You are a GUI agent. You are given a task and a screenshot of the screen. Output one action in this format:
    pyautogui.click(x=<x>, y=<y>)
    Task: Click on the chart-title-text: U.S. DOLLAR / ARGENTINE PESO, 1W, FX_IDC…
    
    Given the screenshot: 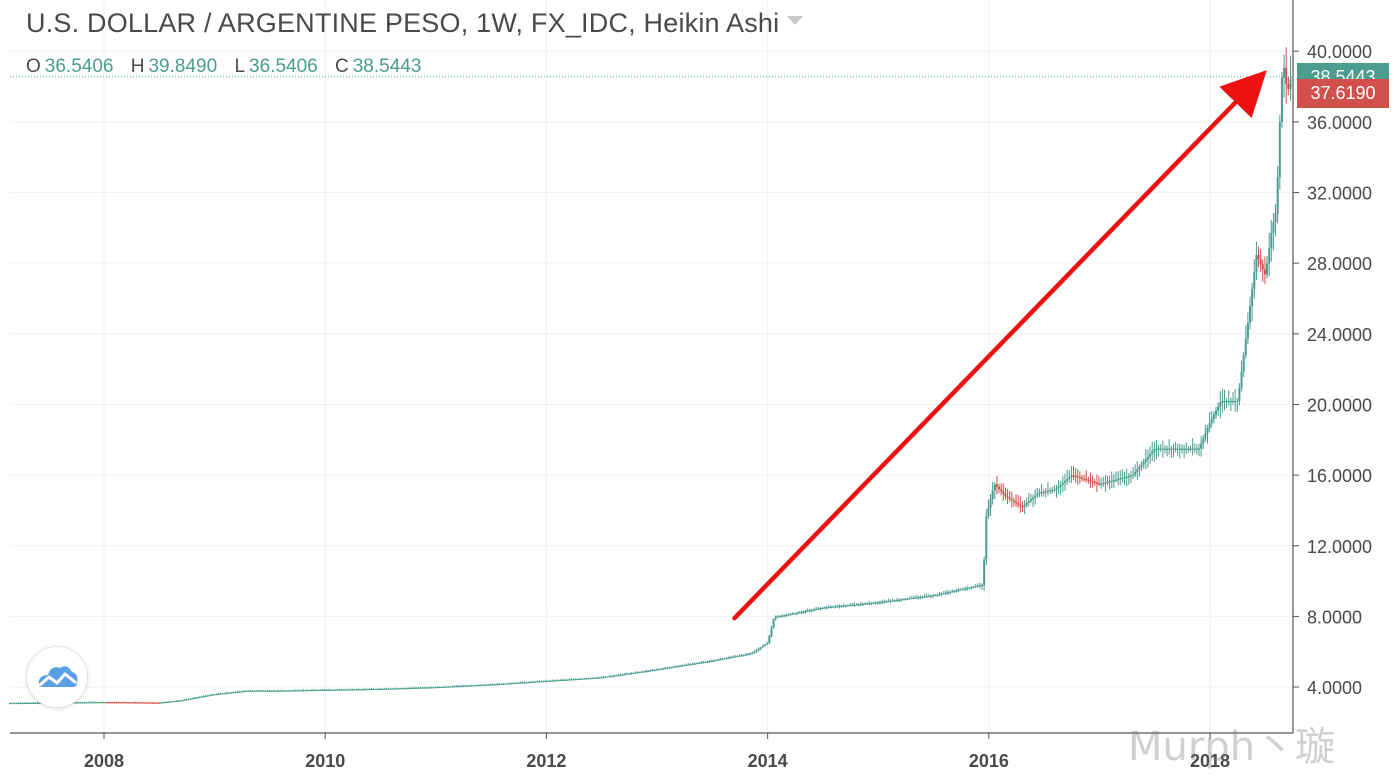 What is the action you would take?
    pyautogui.click(x=403, y=23)
    